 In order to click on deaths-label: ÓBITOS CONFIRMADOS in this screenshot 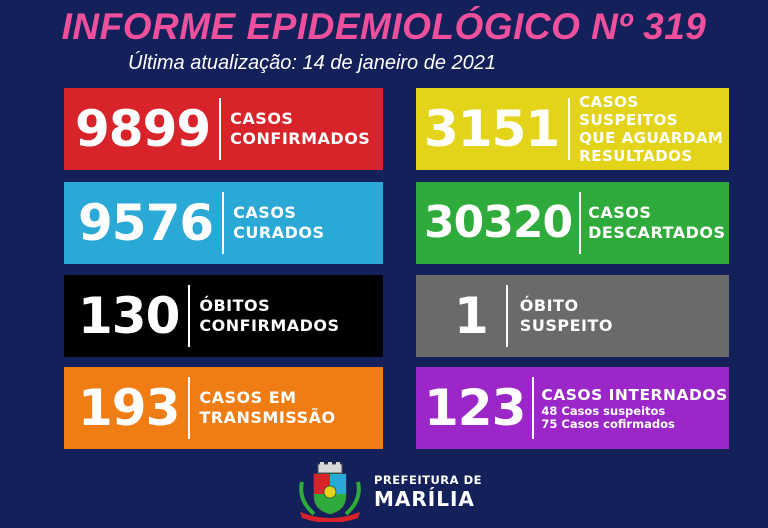, I will do `click(269, 315)`.